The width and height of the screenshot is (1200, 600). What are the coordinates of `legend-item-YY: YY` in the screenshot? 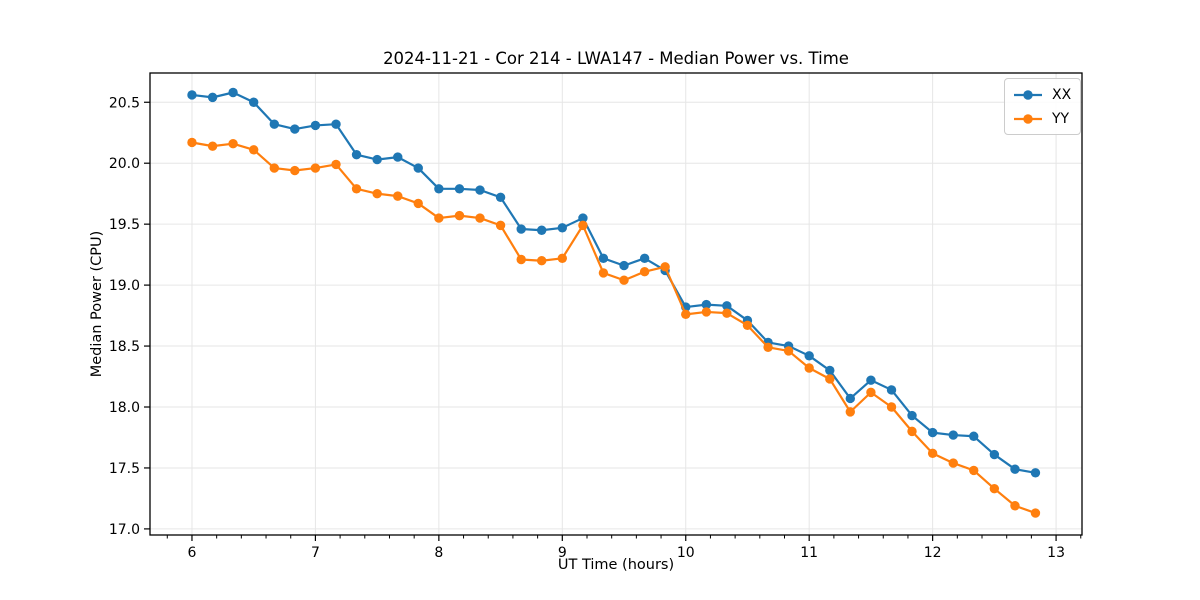 It's located at (1041, 118).